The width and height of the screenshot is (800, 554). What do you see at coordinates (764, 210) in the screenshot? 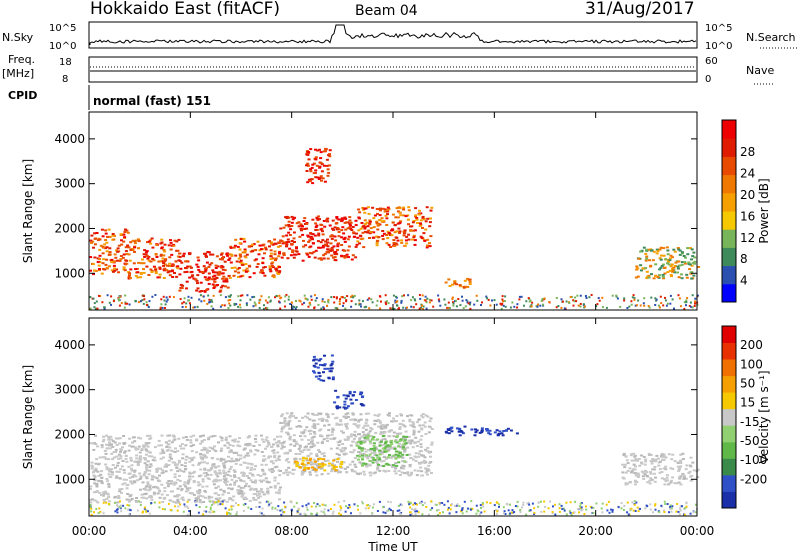
I see `power-colorbar-label: Power [dB]` at bounding box center [764, 210].